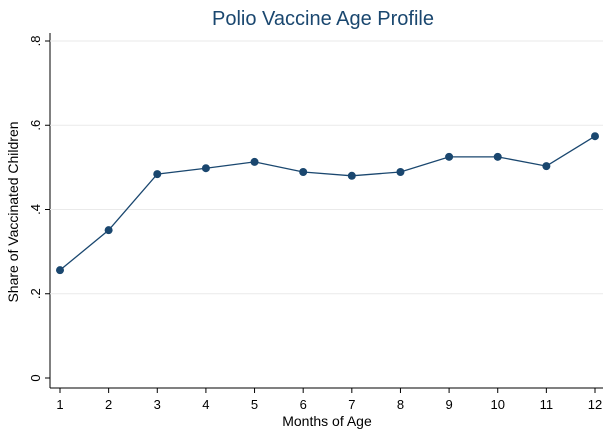 The image size is (605, 430). I want to click on x-tick-label: 9, so click(448, 404).